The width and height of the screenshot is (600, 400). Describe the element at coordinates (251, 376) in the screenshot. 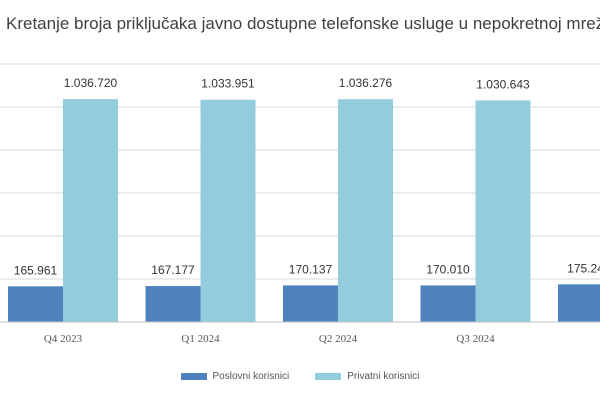

I see `legend-label-poslovni: Poslovni korisnici` at that location.